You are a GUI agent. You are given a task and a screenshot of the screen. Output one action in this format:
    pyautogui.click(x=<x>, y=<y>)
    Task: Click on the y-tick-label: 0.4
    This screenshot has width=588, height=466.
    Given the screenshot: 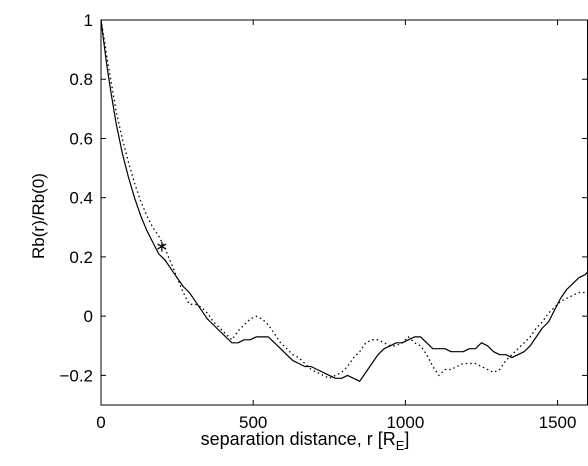 What is the action you would take?
    pyautogui.click(x=81, y=198)
    